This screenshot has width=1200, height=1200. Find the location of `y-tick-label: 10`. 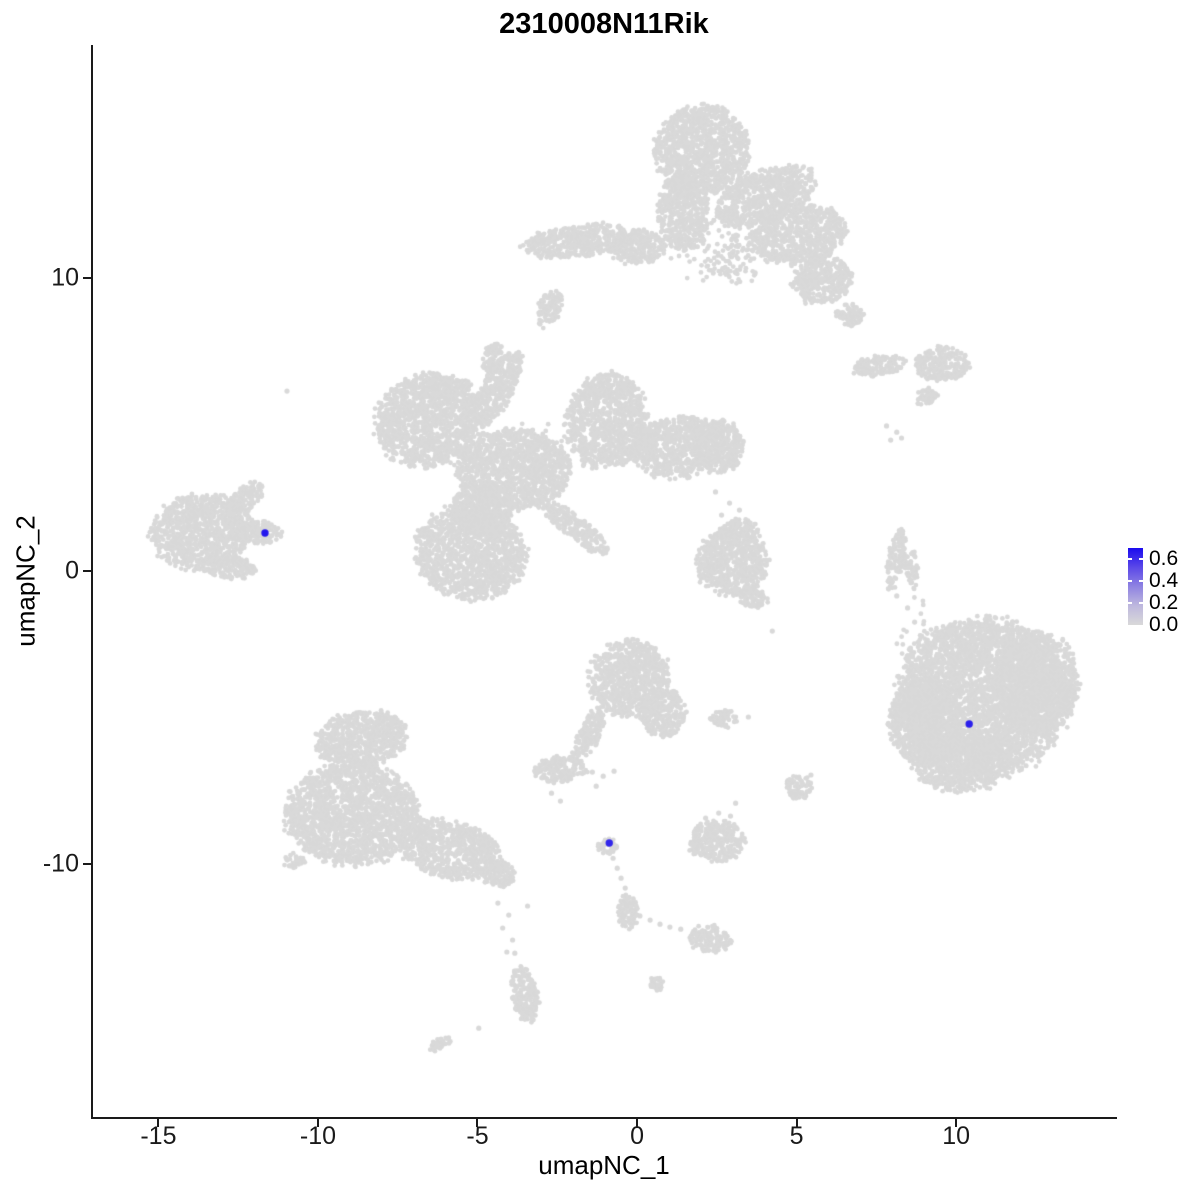

y-tick-label: 10 is located at coordinates (65, 277).